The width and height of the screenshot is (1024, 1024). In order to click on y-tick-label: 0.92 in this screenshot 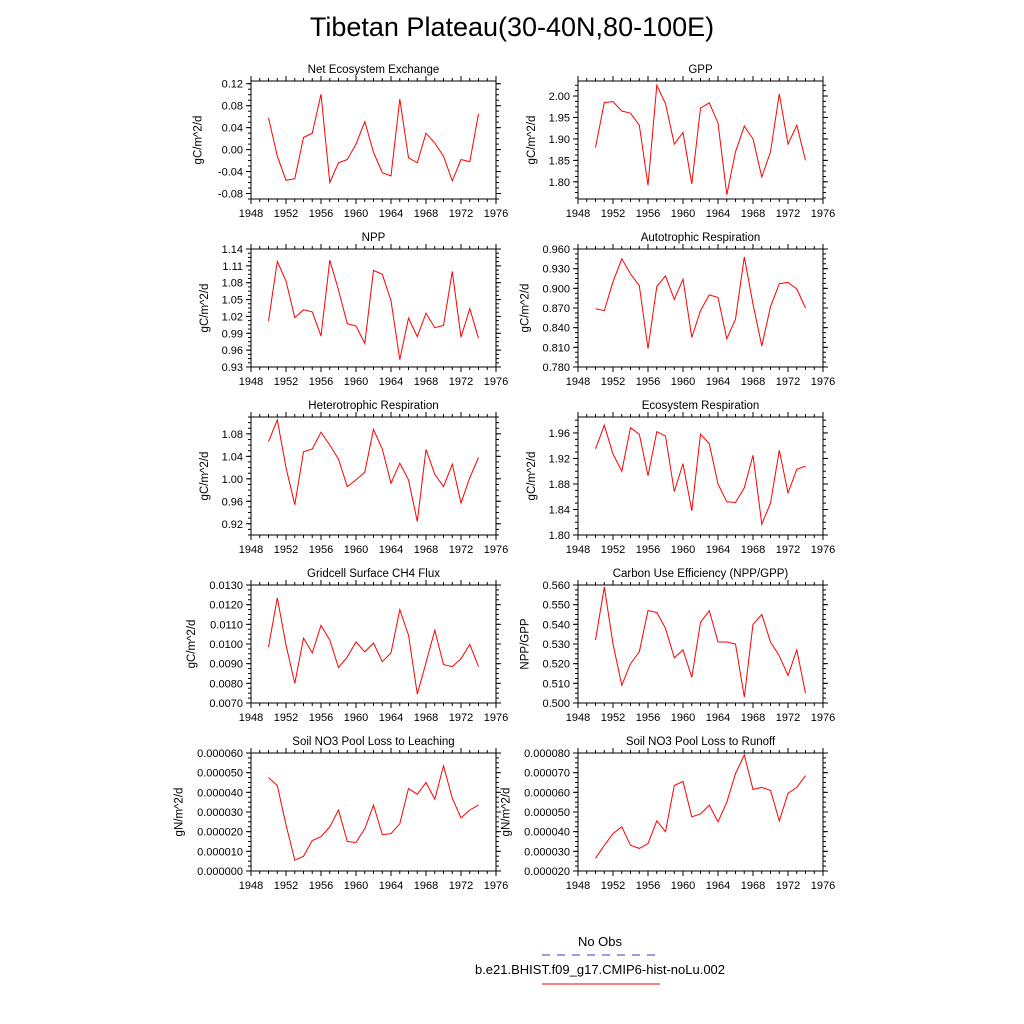, I will do `click(232, 525)`.